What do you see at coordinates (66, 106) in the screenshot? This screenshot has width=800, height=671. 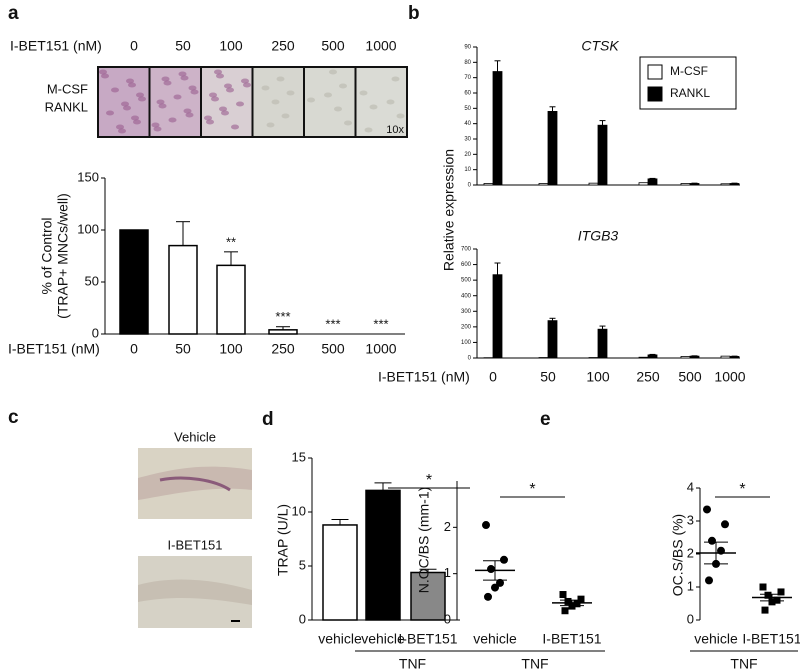 I see `strip-row-label: RANKL` at bounding box center [66, 106].